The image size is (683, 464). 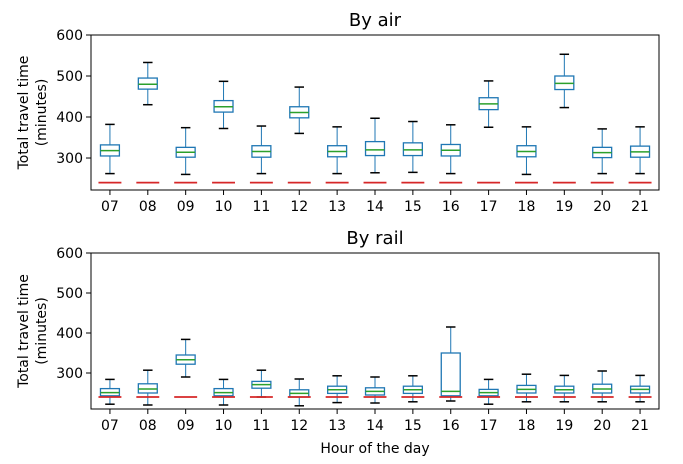 What do you see at coordinates (374, 449) in the screenshot?
I see `x-axis-label: Hour of the day` at bounding box center [374, 449].